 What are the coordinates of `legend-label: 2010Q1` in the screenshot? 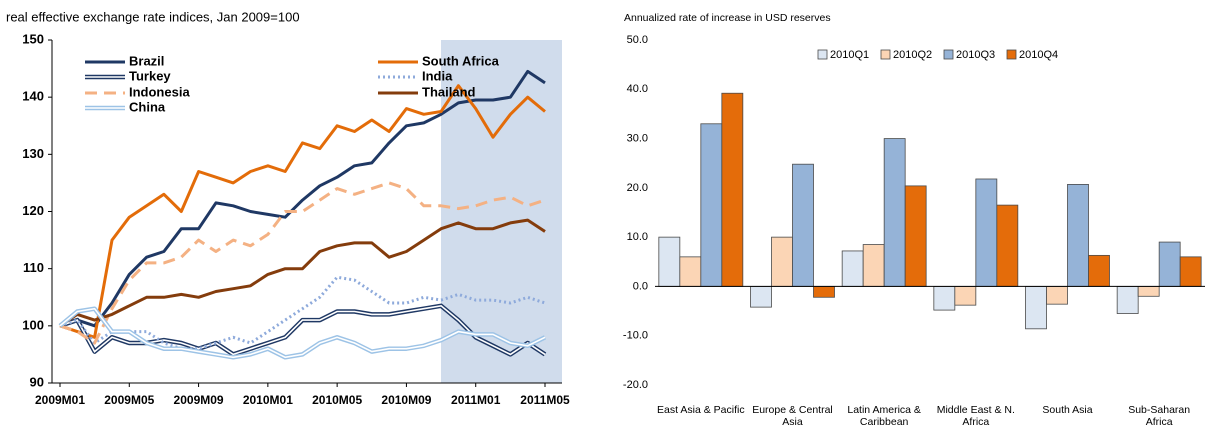 It's located at (849, 55).